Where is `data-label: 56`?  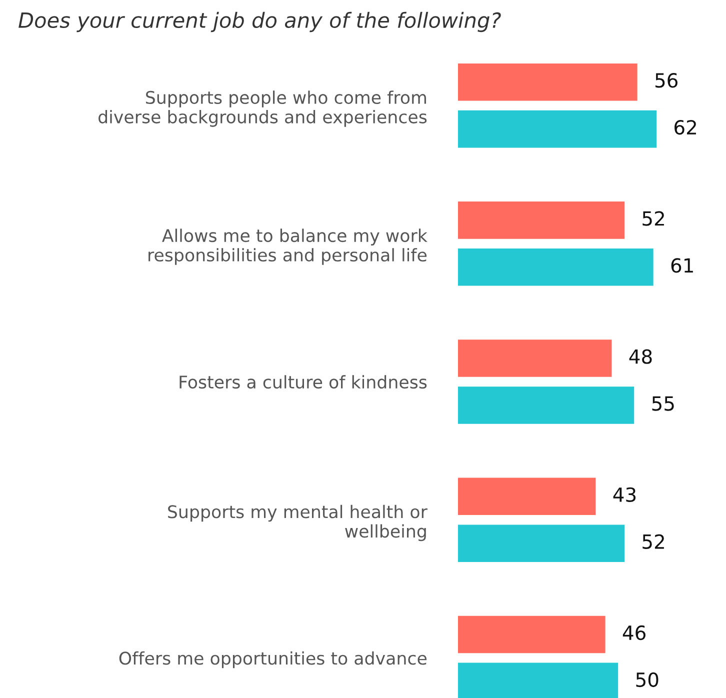
data-label: 56 is located at coordinates (666, 80).